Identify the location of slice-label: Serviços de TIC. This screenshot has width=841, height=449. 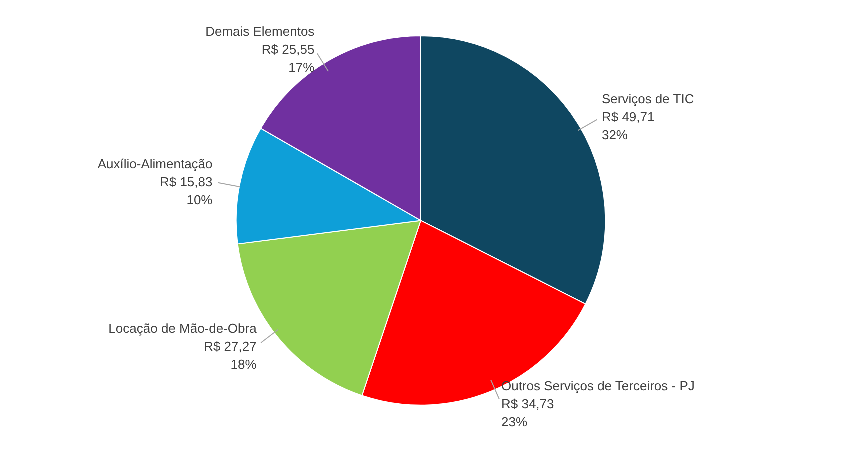
(648, 99).